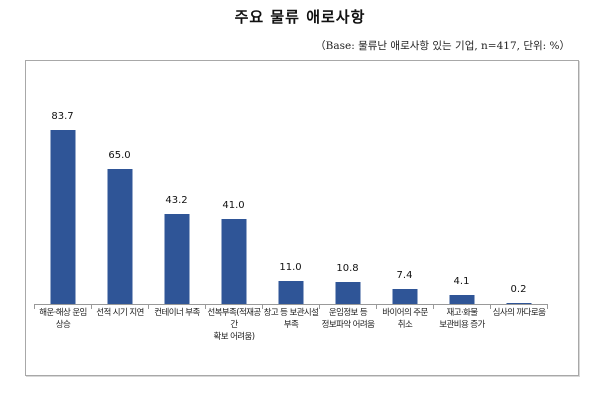 The width and height of the screenshot is (600, 403). Describe the element at coordinates (291, 319) in the screenshot. I see `category-label: 창고 등 보관시설 부족` at that location.